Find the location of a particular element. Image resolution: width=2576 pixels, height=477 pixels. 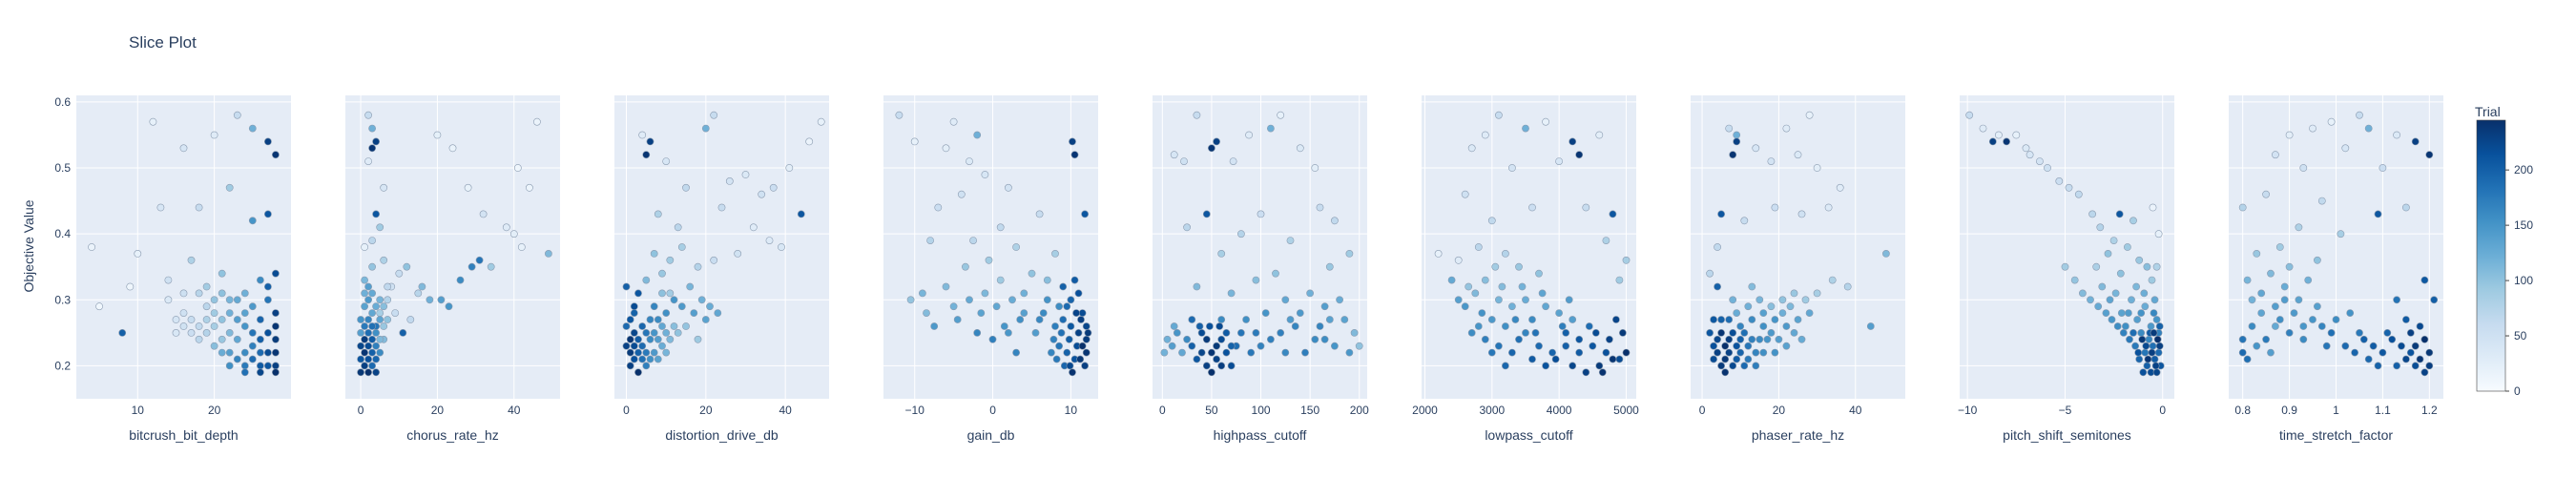

colorbar-tick-label: 100 is located at coordinates (2523, 280).